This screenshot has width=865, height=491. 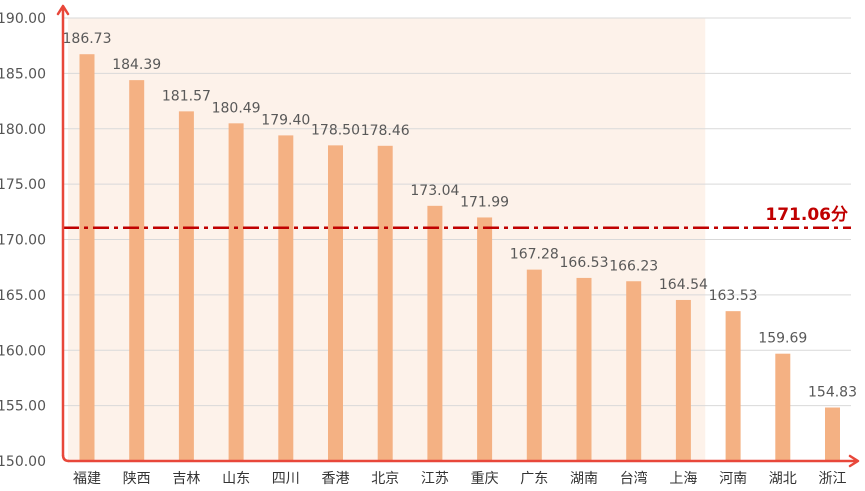 I want to click on y-tick-label: 190.00, so click(x=23, y=19).